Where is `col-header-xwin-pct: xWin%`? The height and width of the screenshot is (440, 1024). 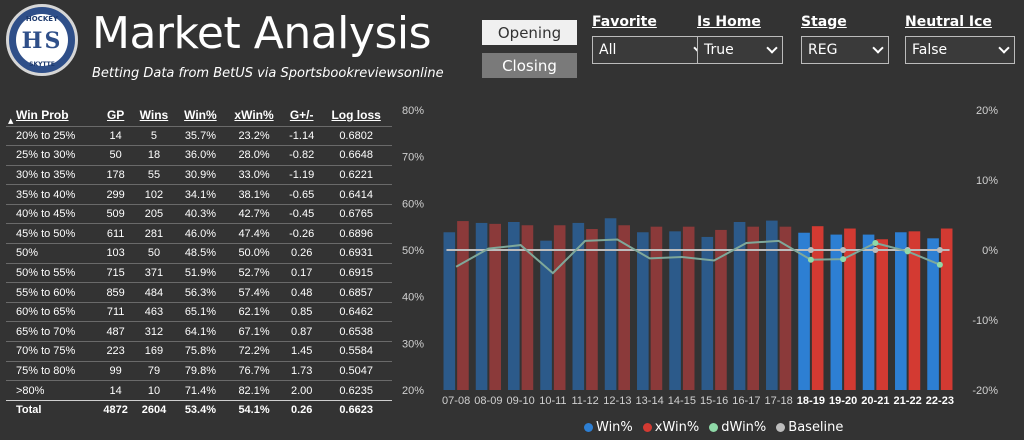 col-header-xwin-pct: xWin% is located at coordinates (254, 114).